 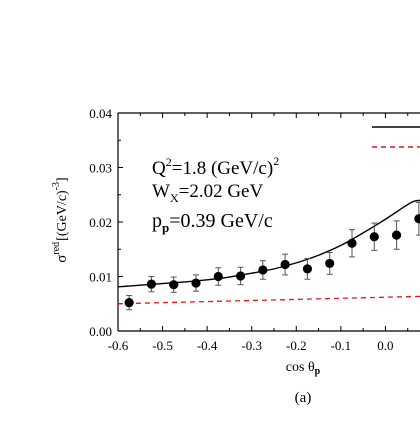 What do you see at coordinates (162, 345) in the screenshot?
I see `x-tick-label: -0.5` at bounding box center [162, 345].